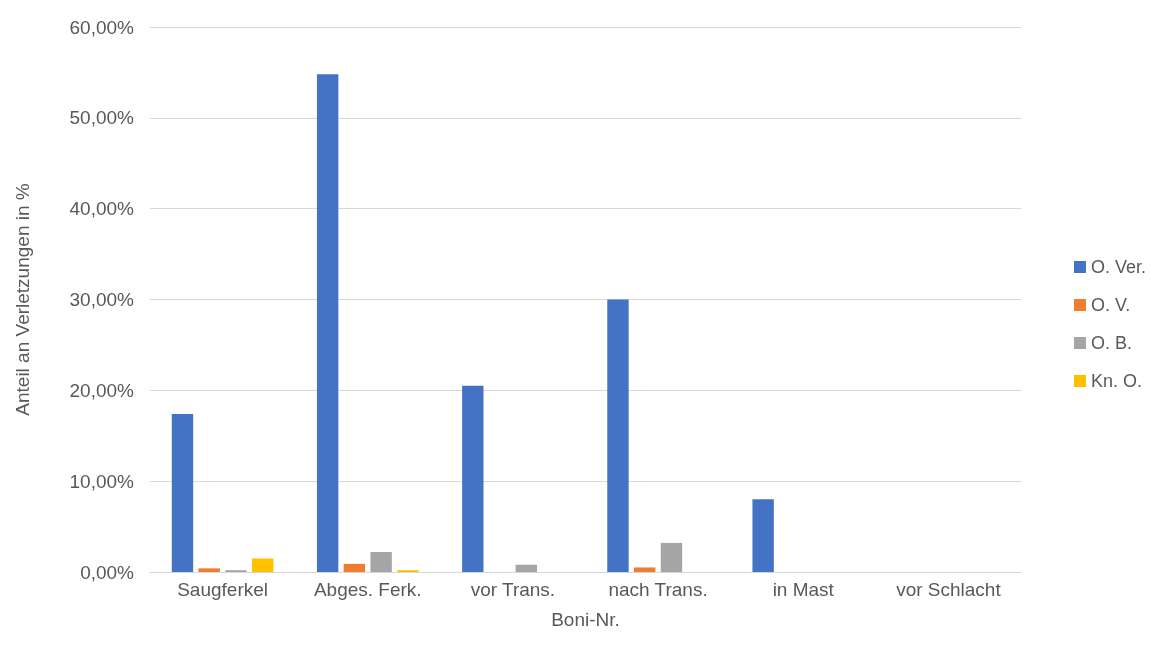 This screenshot has width=1161, height=648. I want to click on x-axis-title: Boni-Nr., so click(585, 619).